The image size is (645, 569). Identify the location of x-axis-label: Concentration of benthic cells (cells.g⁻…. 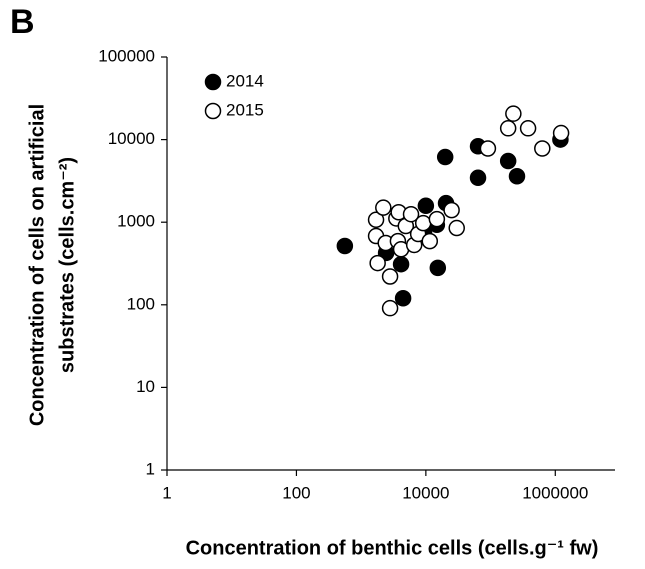
(392, 548).